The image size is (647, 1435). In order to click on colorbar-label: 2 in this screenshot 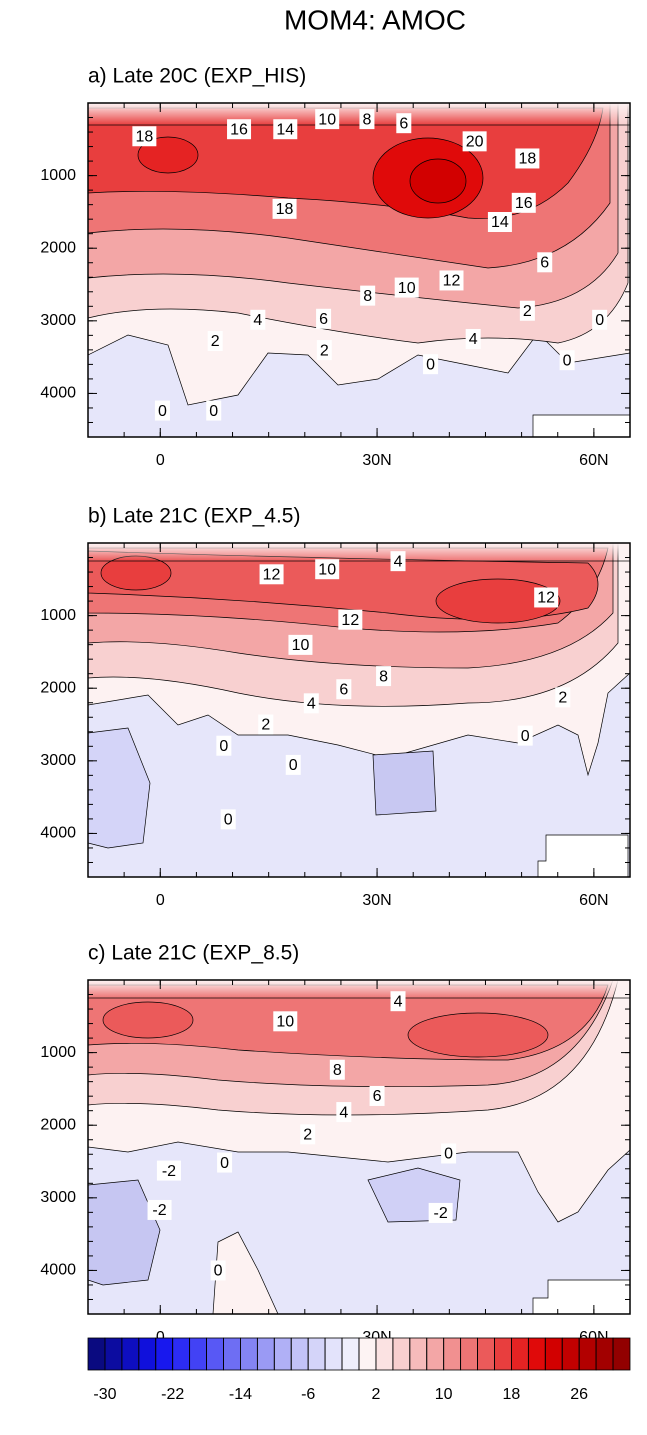, I will do `click(375, 1394)`.